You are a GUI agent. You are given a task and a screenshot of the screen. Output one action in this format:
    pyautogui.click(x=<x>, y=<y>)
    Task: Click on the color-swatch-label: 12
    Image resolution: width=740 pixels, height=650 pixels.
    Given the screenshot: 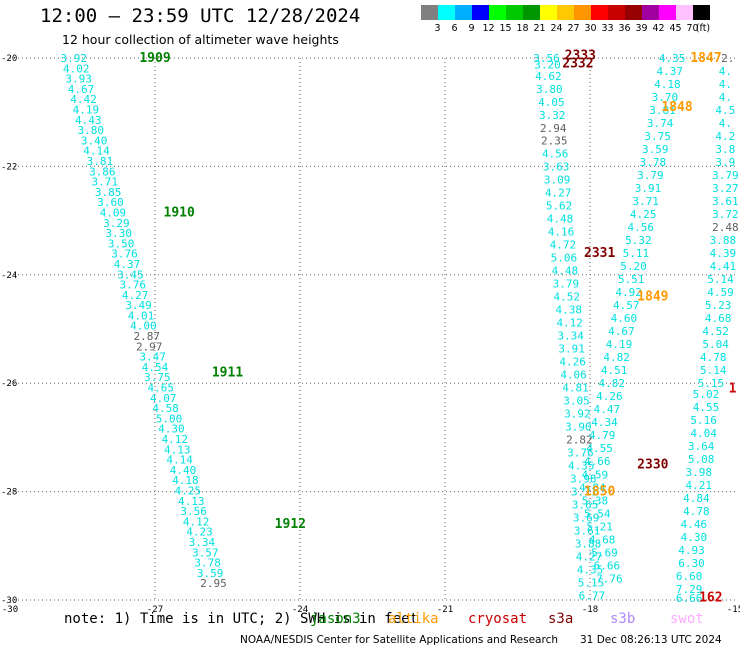 What is the action you would take?
    pyautogui.click(x=488, y=28)
    